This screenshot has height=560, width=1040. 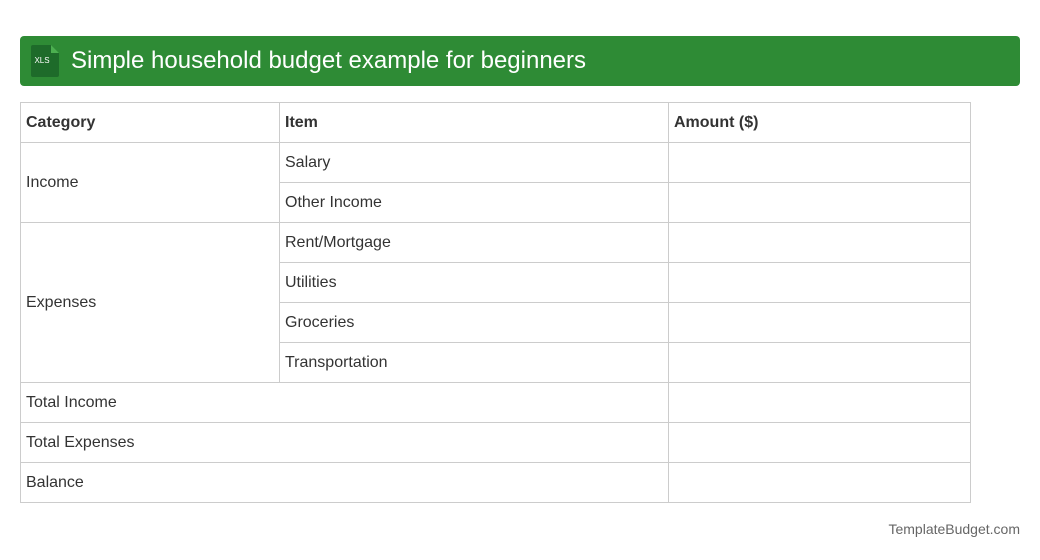 What do you see at coordinates (474, 322) in the screenshot?
I see `item-cell: Groceries` at bounding box center [474, 322].